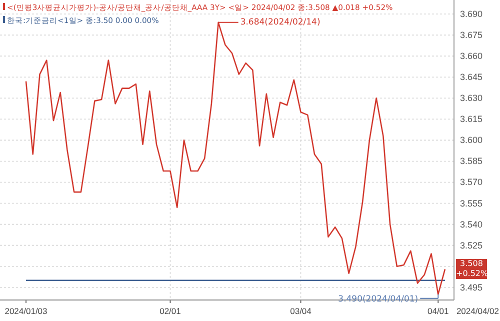 This screenshot has height=321, width=500. Describe the element at coordinates (471, 140) in the screenshot. I see `y-tick-label: 3.600` at that location.